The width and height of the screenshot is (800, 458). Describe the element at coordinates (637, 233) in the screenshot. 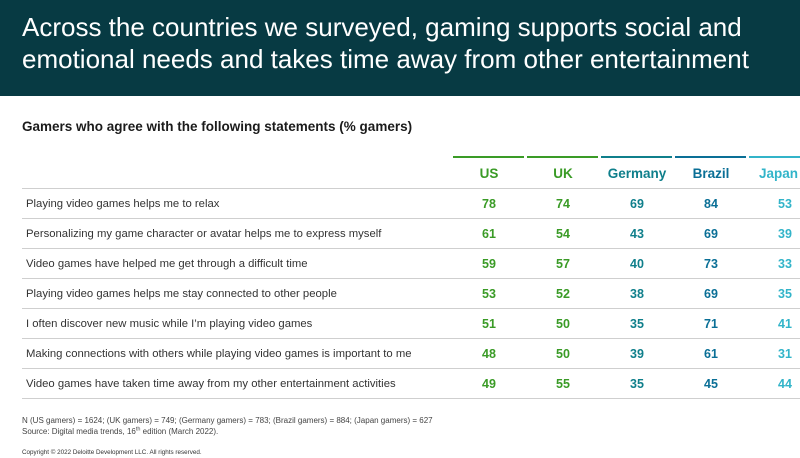

I see `value-germany: 43` at that location.